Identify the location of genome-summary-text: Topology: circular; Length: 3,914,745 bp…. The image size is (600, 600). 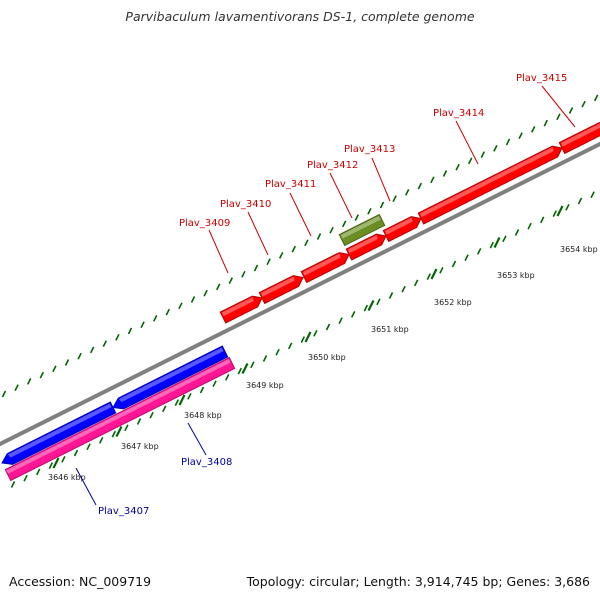
(418, 581).